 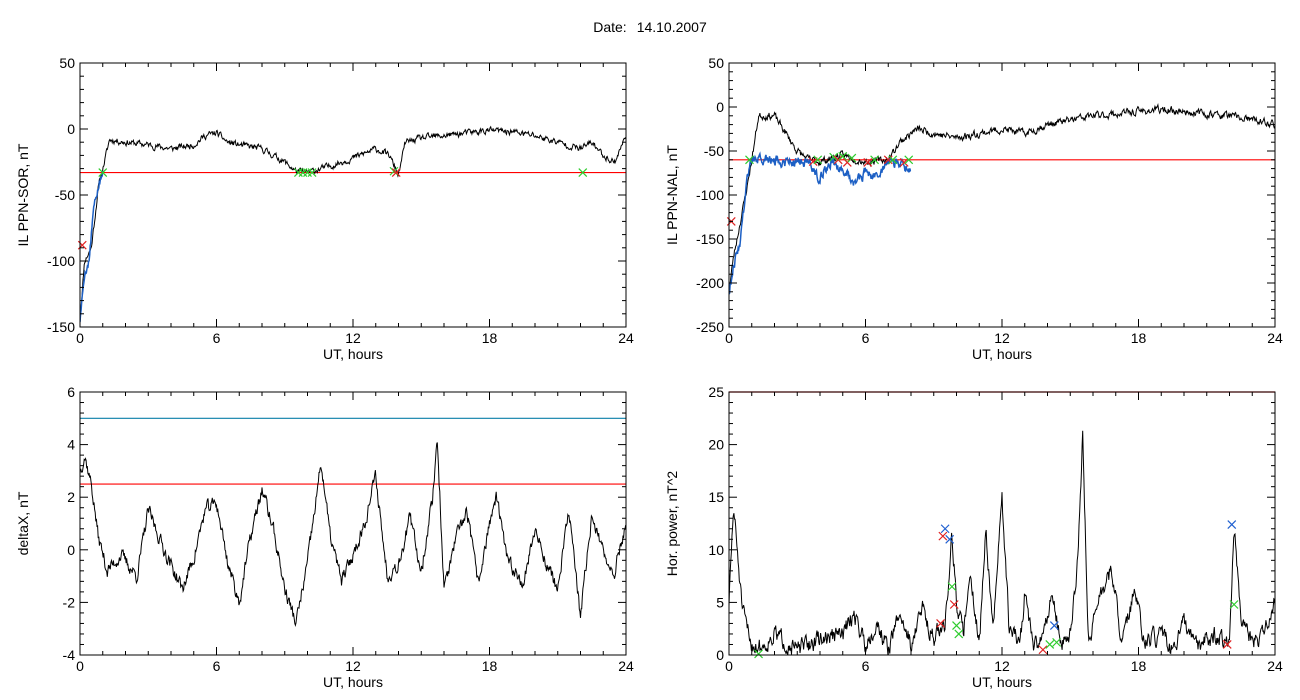 I want to click on chart-title: Date: 14.10.2007, so click(x=650, y=27).